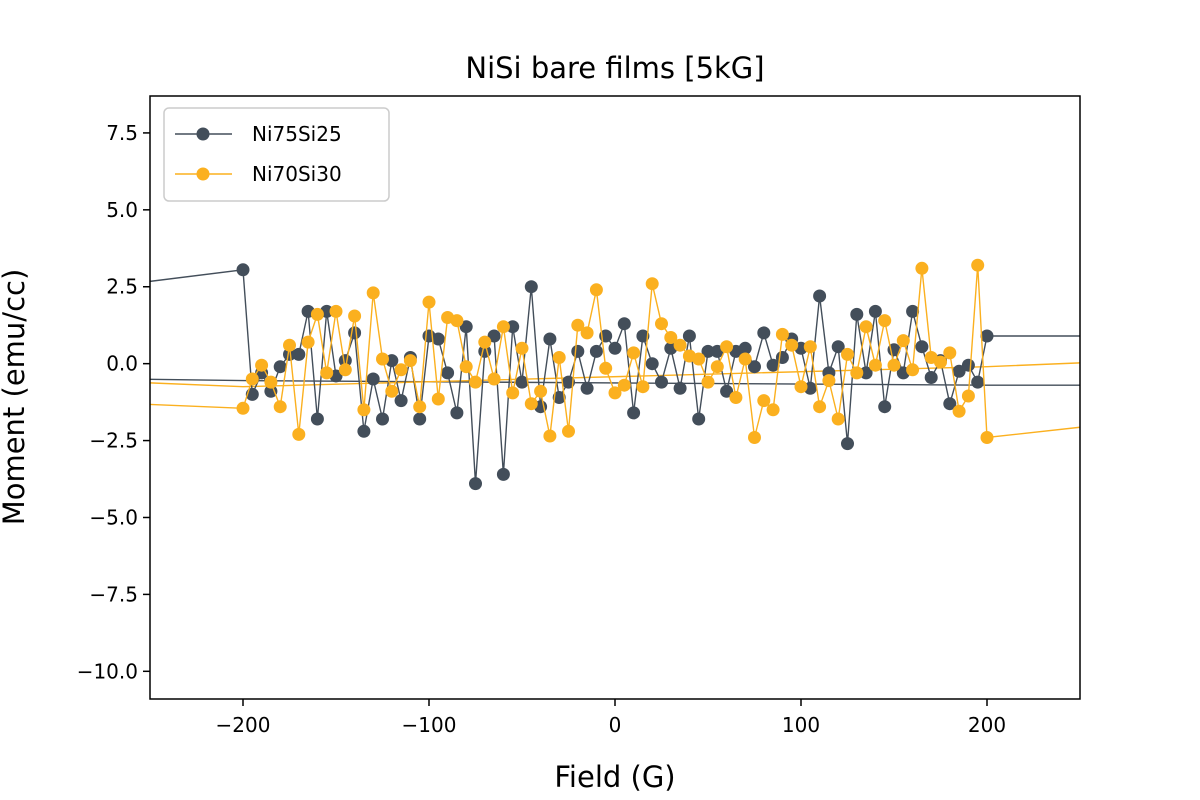  I want to click on legend-label: Ni75Si25, so click(297, 134).